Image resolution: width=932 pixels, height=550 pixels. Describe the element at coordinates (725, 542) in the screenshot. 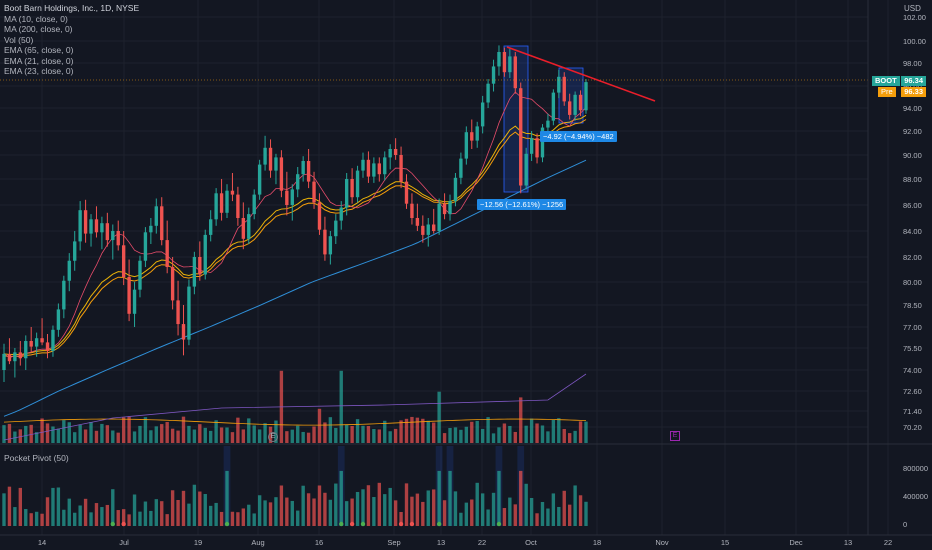

I see `time-tick-label: 15` at that location.